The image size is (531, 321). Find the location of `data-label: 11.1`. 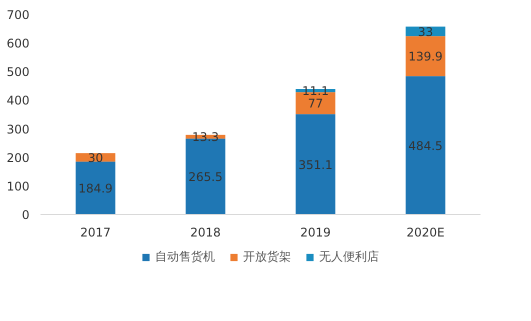

data-label: 11.1 is located at coordinates (315, 91).